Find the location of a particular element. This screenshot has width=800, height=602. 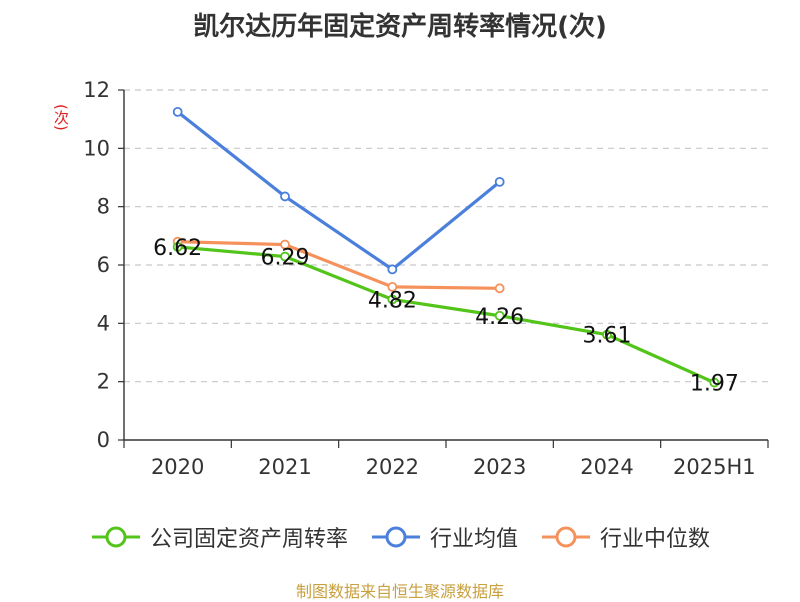

x-tick-label-1: 2021 is located at coordinates (284, 467).